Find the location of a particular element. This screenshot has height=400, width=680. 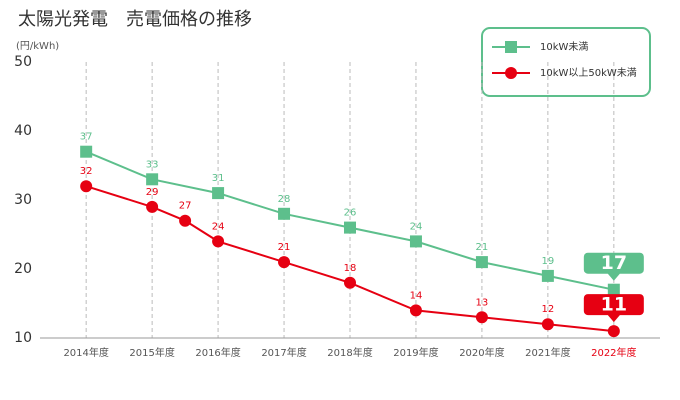

y-tick-label: 20 is located at coordinates (23, 269).